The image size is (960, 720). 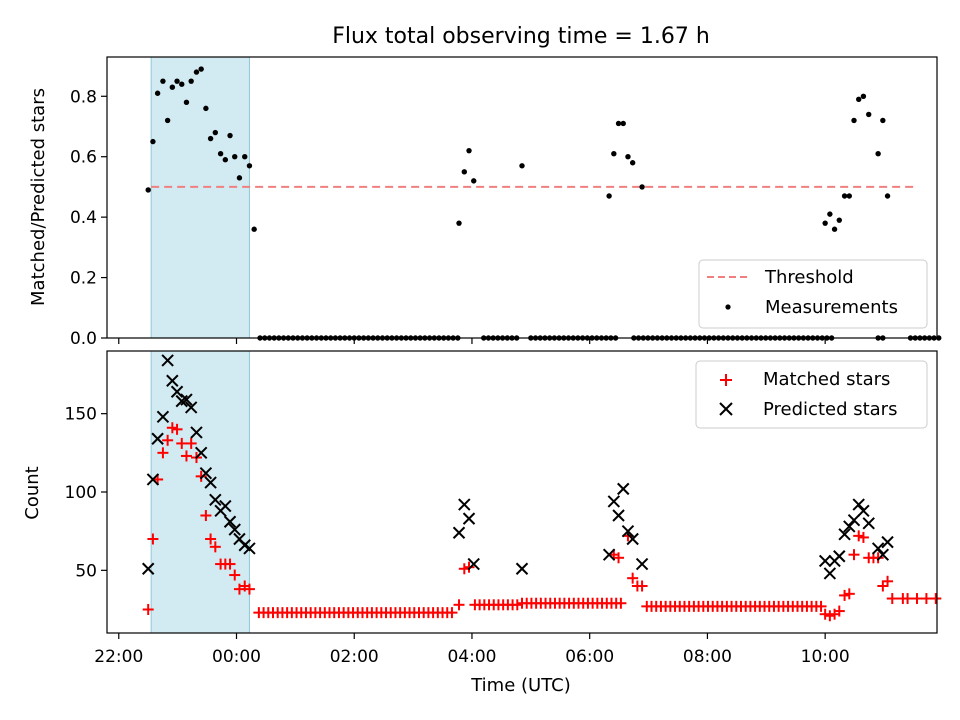 What do you see at coordinates (728, 307) in the screenshot?
I see `legend-measurements-swatch` at bounding box center [728, 307].